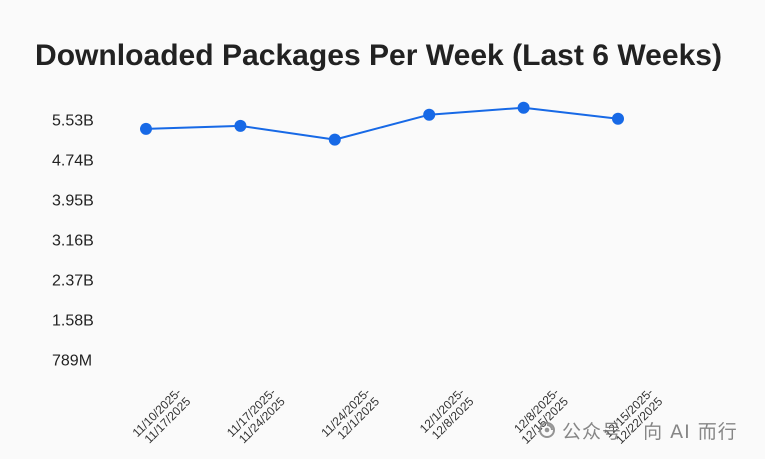 This screenshot has height=459, width=765. What do you see at coordinates (650, 431) in the screenshot?
I see `watermark-text: 公众号 · 向 AI 而行` at bounding box center [650, 431].